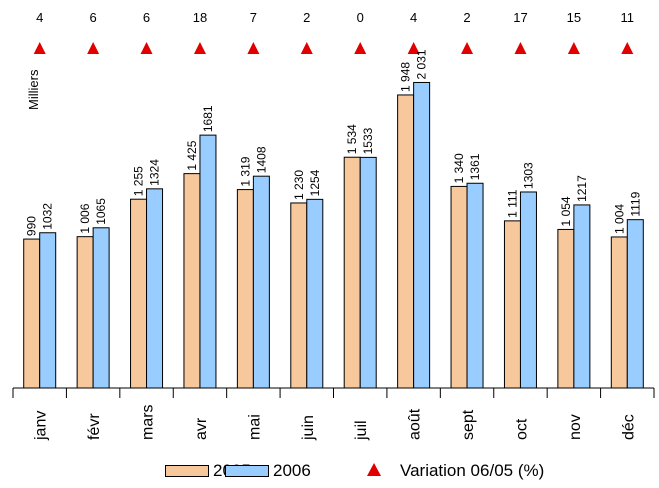  Describe the element at coordinates (573, 48) in the screenshot. I see `variation-marker-nov` at that location.